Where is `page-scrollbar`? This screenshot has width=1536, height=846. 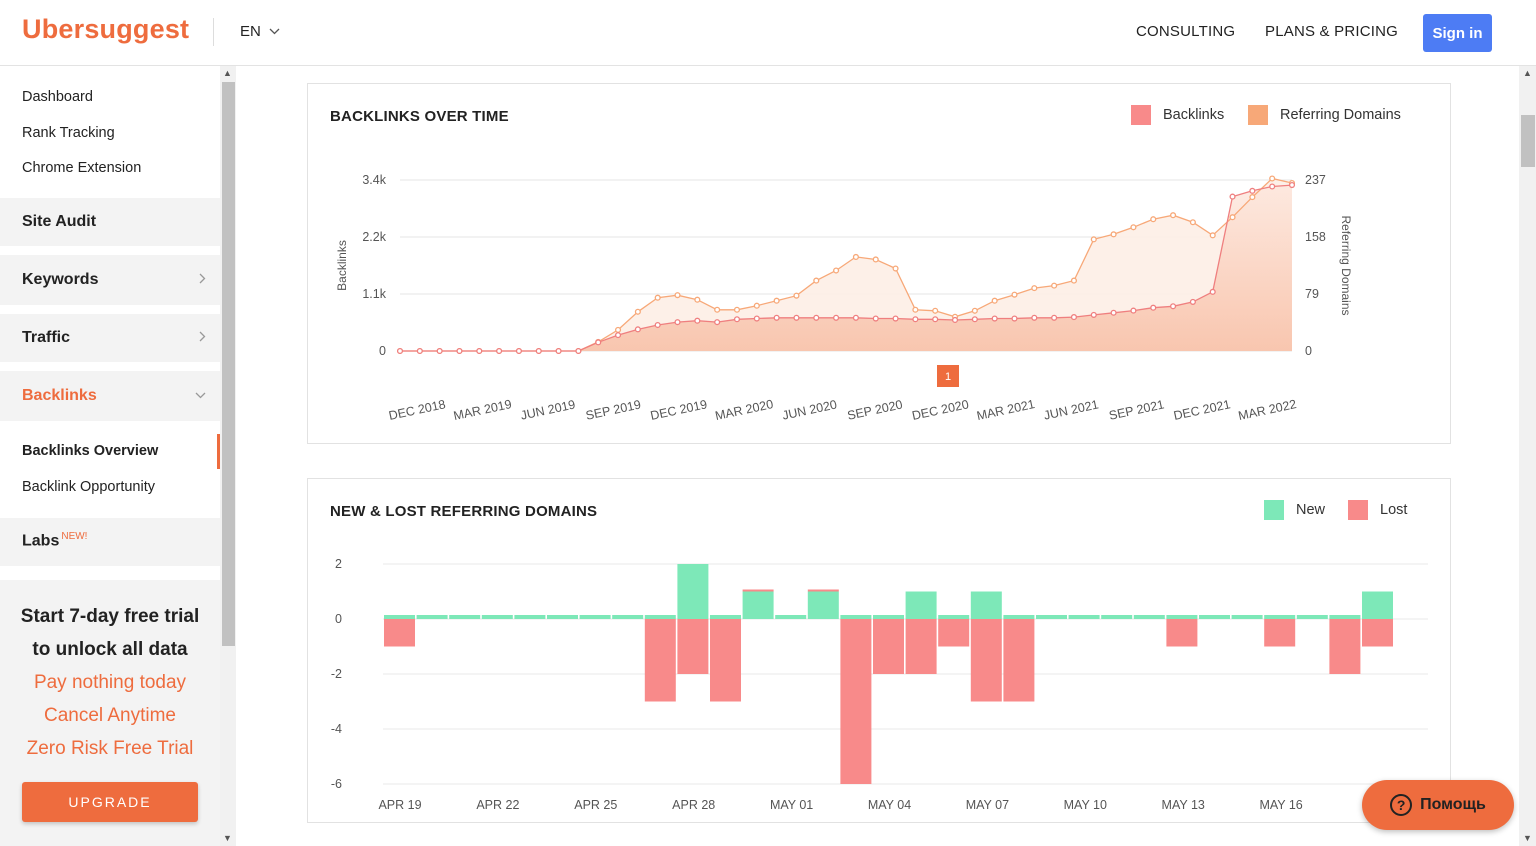
page-scrollbar is located at coordinates (1527, 456).